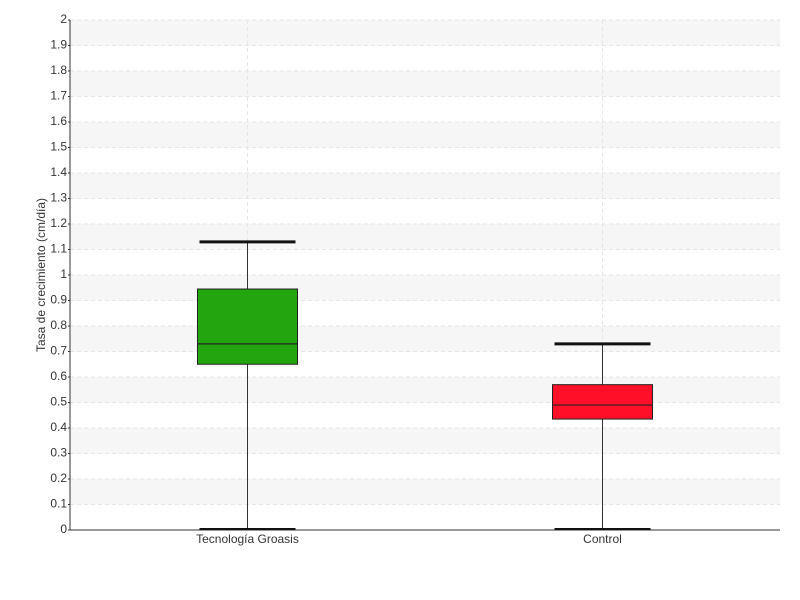 The image size is (800, 600). I want to click on y-tick-label: 0.3, so click(58, 453).